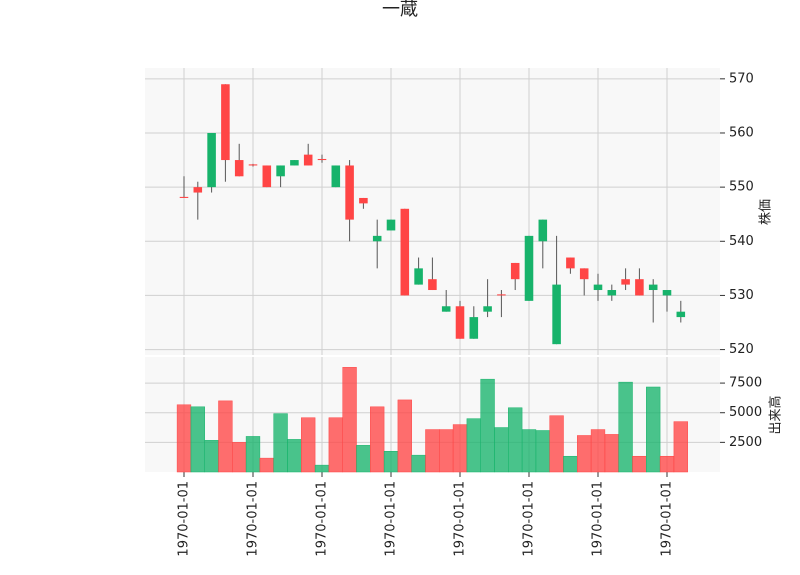 The image size is (800, 575). I want to click on y-axis-label: 株価, so click(766, 212).